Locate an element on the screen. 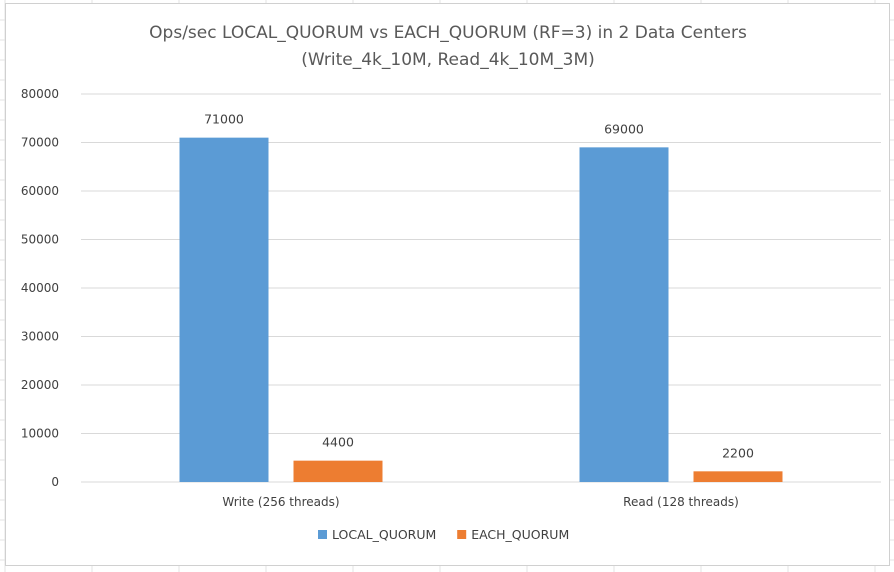  legend: LOCAL_QUORUM EACH_QUORUM is located at coordinates (443, 534).